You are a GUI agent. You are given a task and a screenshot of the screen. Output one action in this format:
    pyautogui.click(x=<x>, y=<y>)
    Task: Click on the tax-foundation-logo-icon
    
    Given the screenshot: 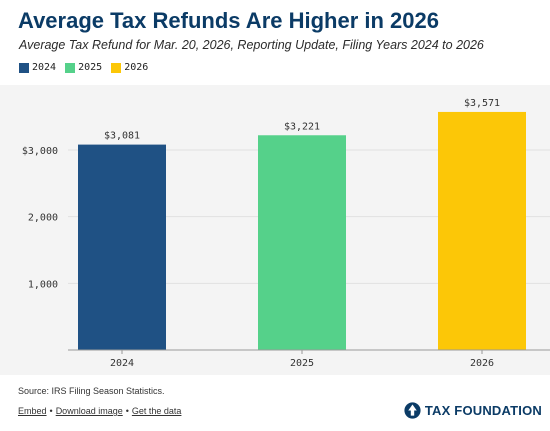 What is the action you would take?
    pyautogui.click(x=412, y=410)
    